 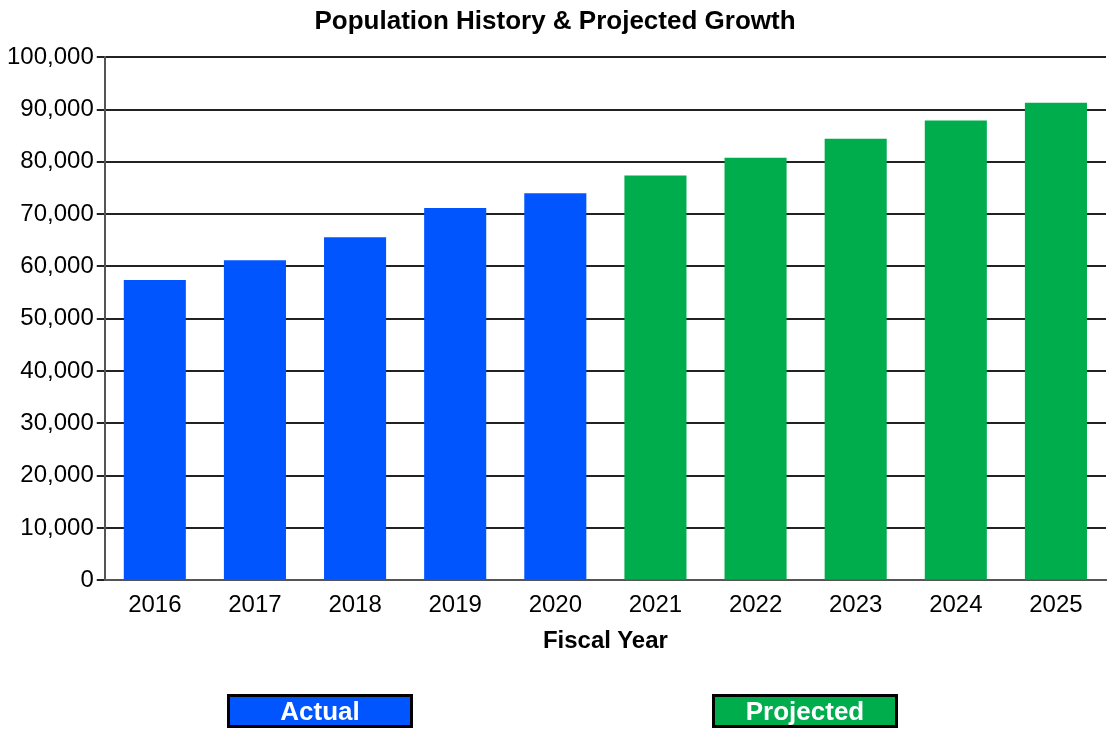 What do you see at coordinates (855, 604) in the screenshot?
I see `x-tick-label: 2023` at bounding box center [855, 604].